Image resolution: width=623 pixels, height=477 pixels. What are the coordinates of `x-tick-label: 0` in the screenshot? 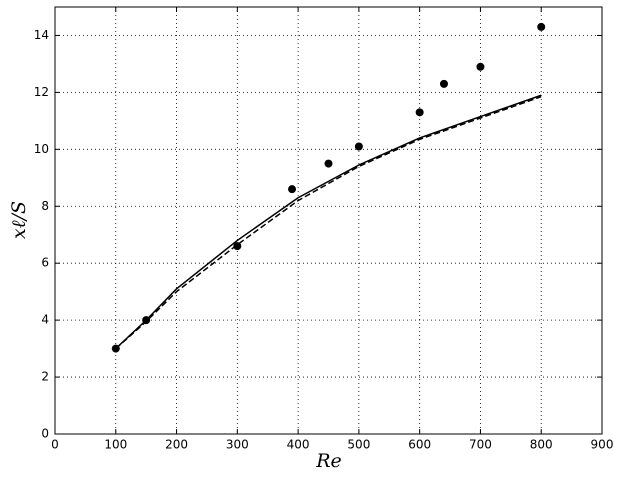 It's located at (55, 445).